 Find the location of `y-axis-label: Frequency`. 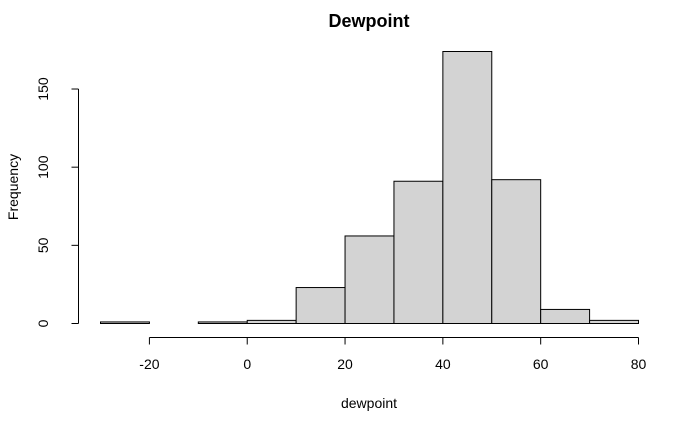

y-axis-label: Frequency is located at coordinates (13, 187).